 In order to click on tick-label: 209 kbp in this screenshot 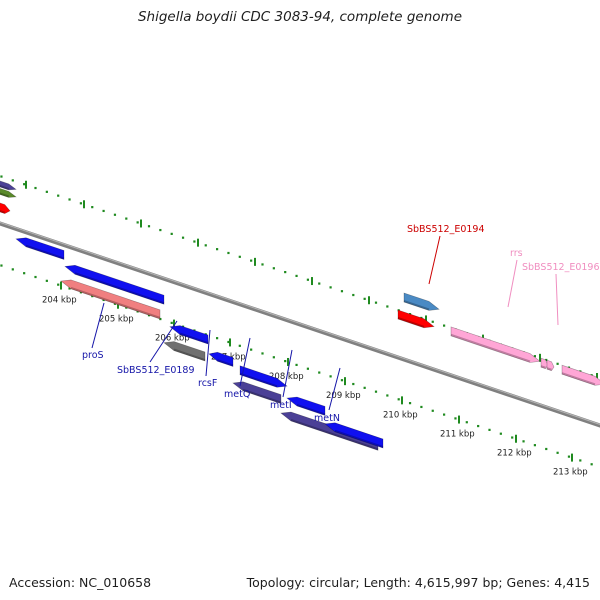, I will do `click(343, 396)`.